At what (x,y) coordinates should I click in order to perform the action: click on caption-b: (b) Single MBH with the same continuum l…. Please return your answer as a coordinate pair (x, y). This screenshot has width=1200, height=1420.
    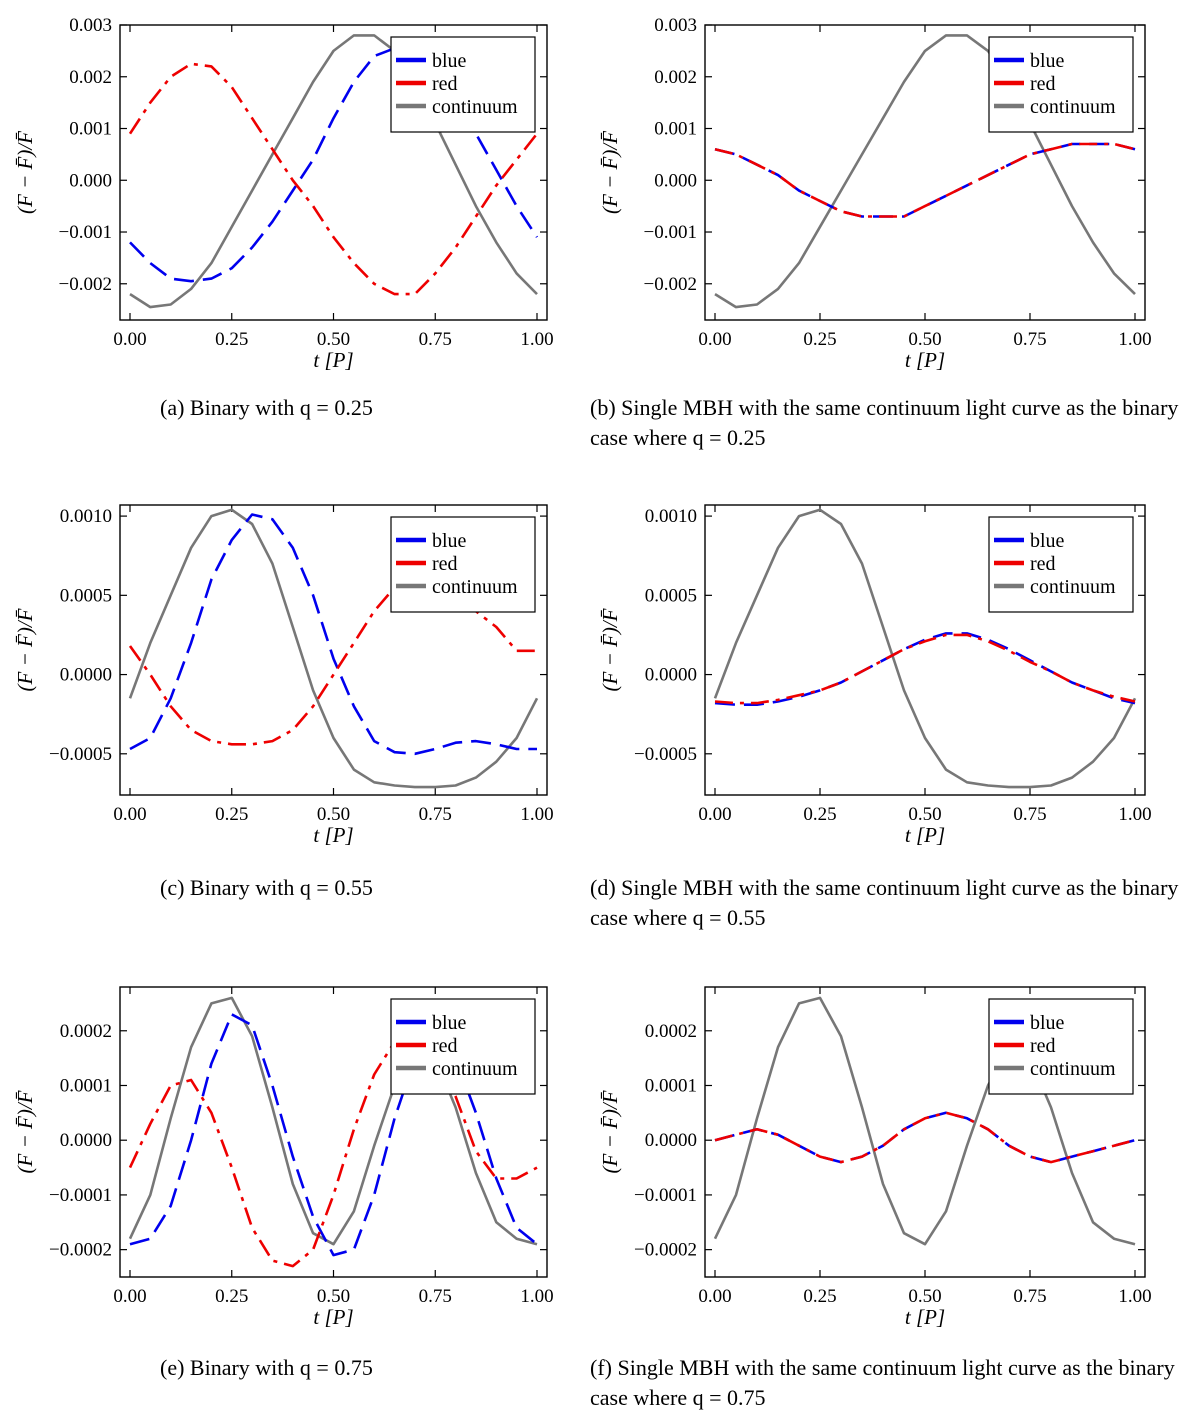
    Looking at the image, I should click on (890, 423).